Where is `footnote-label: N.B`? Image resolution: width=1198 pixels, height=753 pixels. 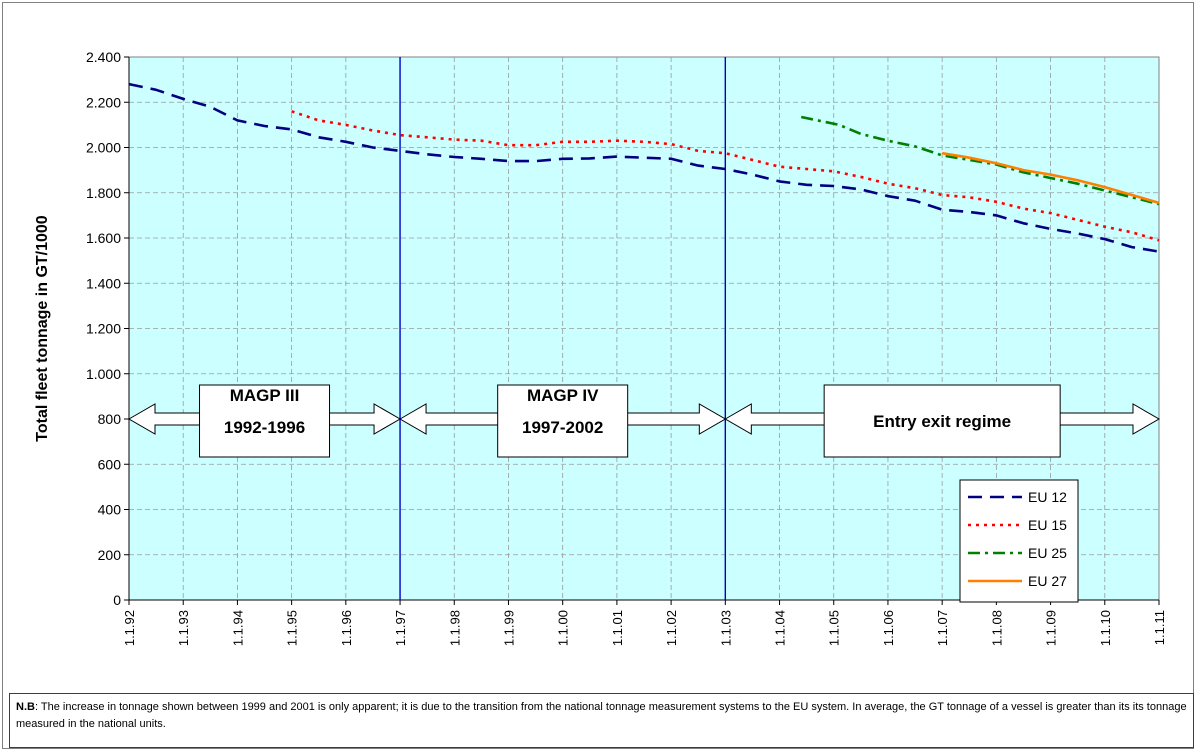 footnote-label: N.B is located at coordinates (25, 707).